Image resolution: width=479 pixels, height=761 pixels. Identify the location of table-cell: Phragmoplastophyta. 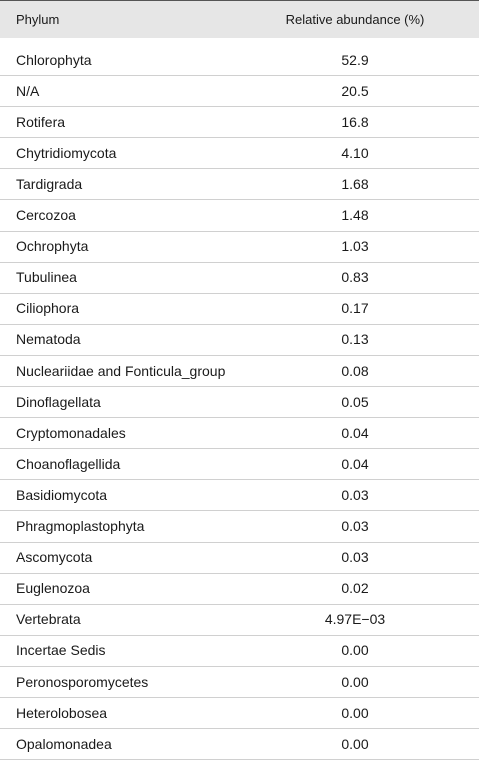
(80, 526).